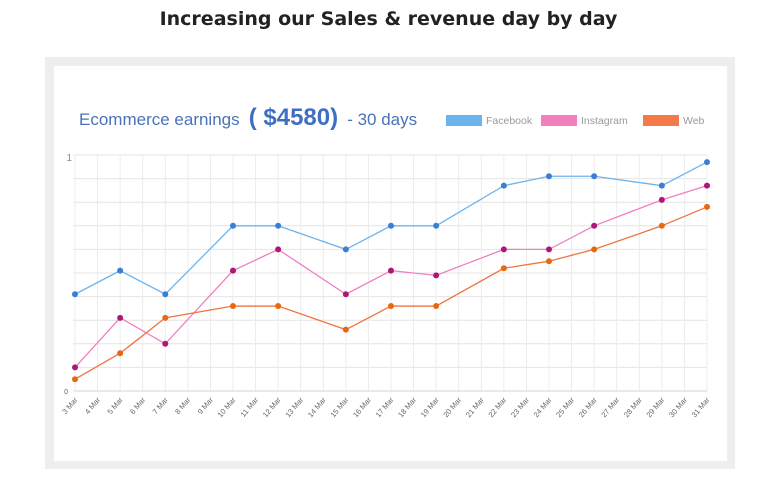  Describe the element at coordinates (633, 407) in the screenshot. I see `x-tick-label: 28 Mar` at that location.